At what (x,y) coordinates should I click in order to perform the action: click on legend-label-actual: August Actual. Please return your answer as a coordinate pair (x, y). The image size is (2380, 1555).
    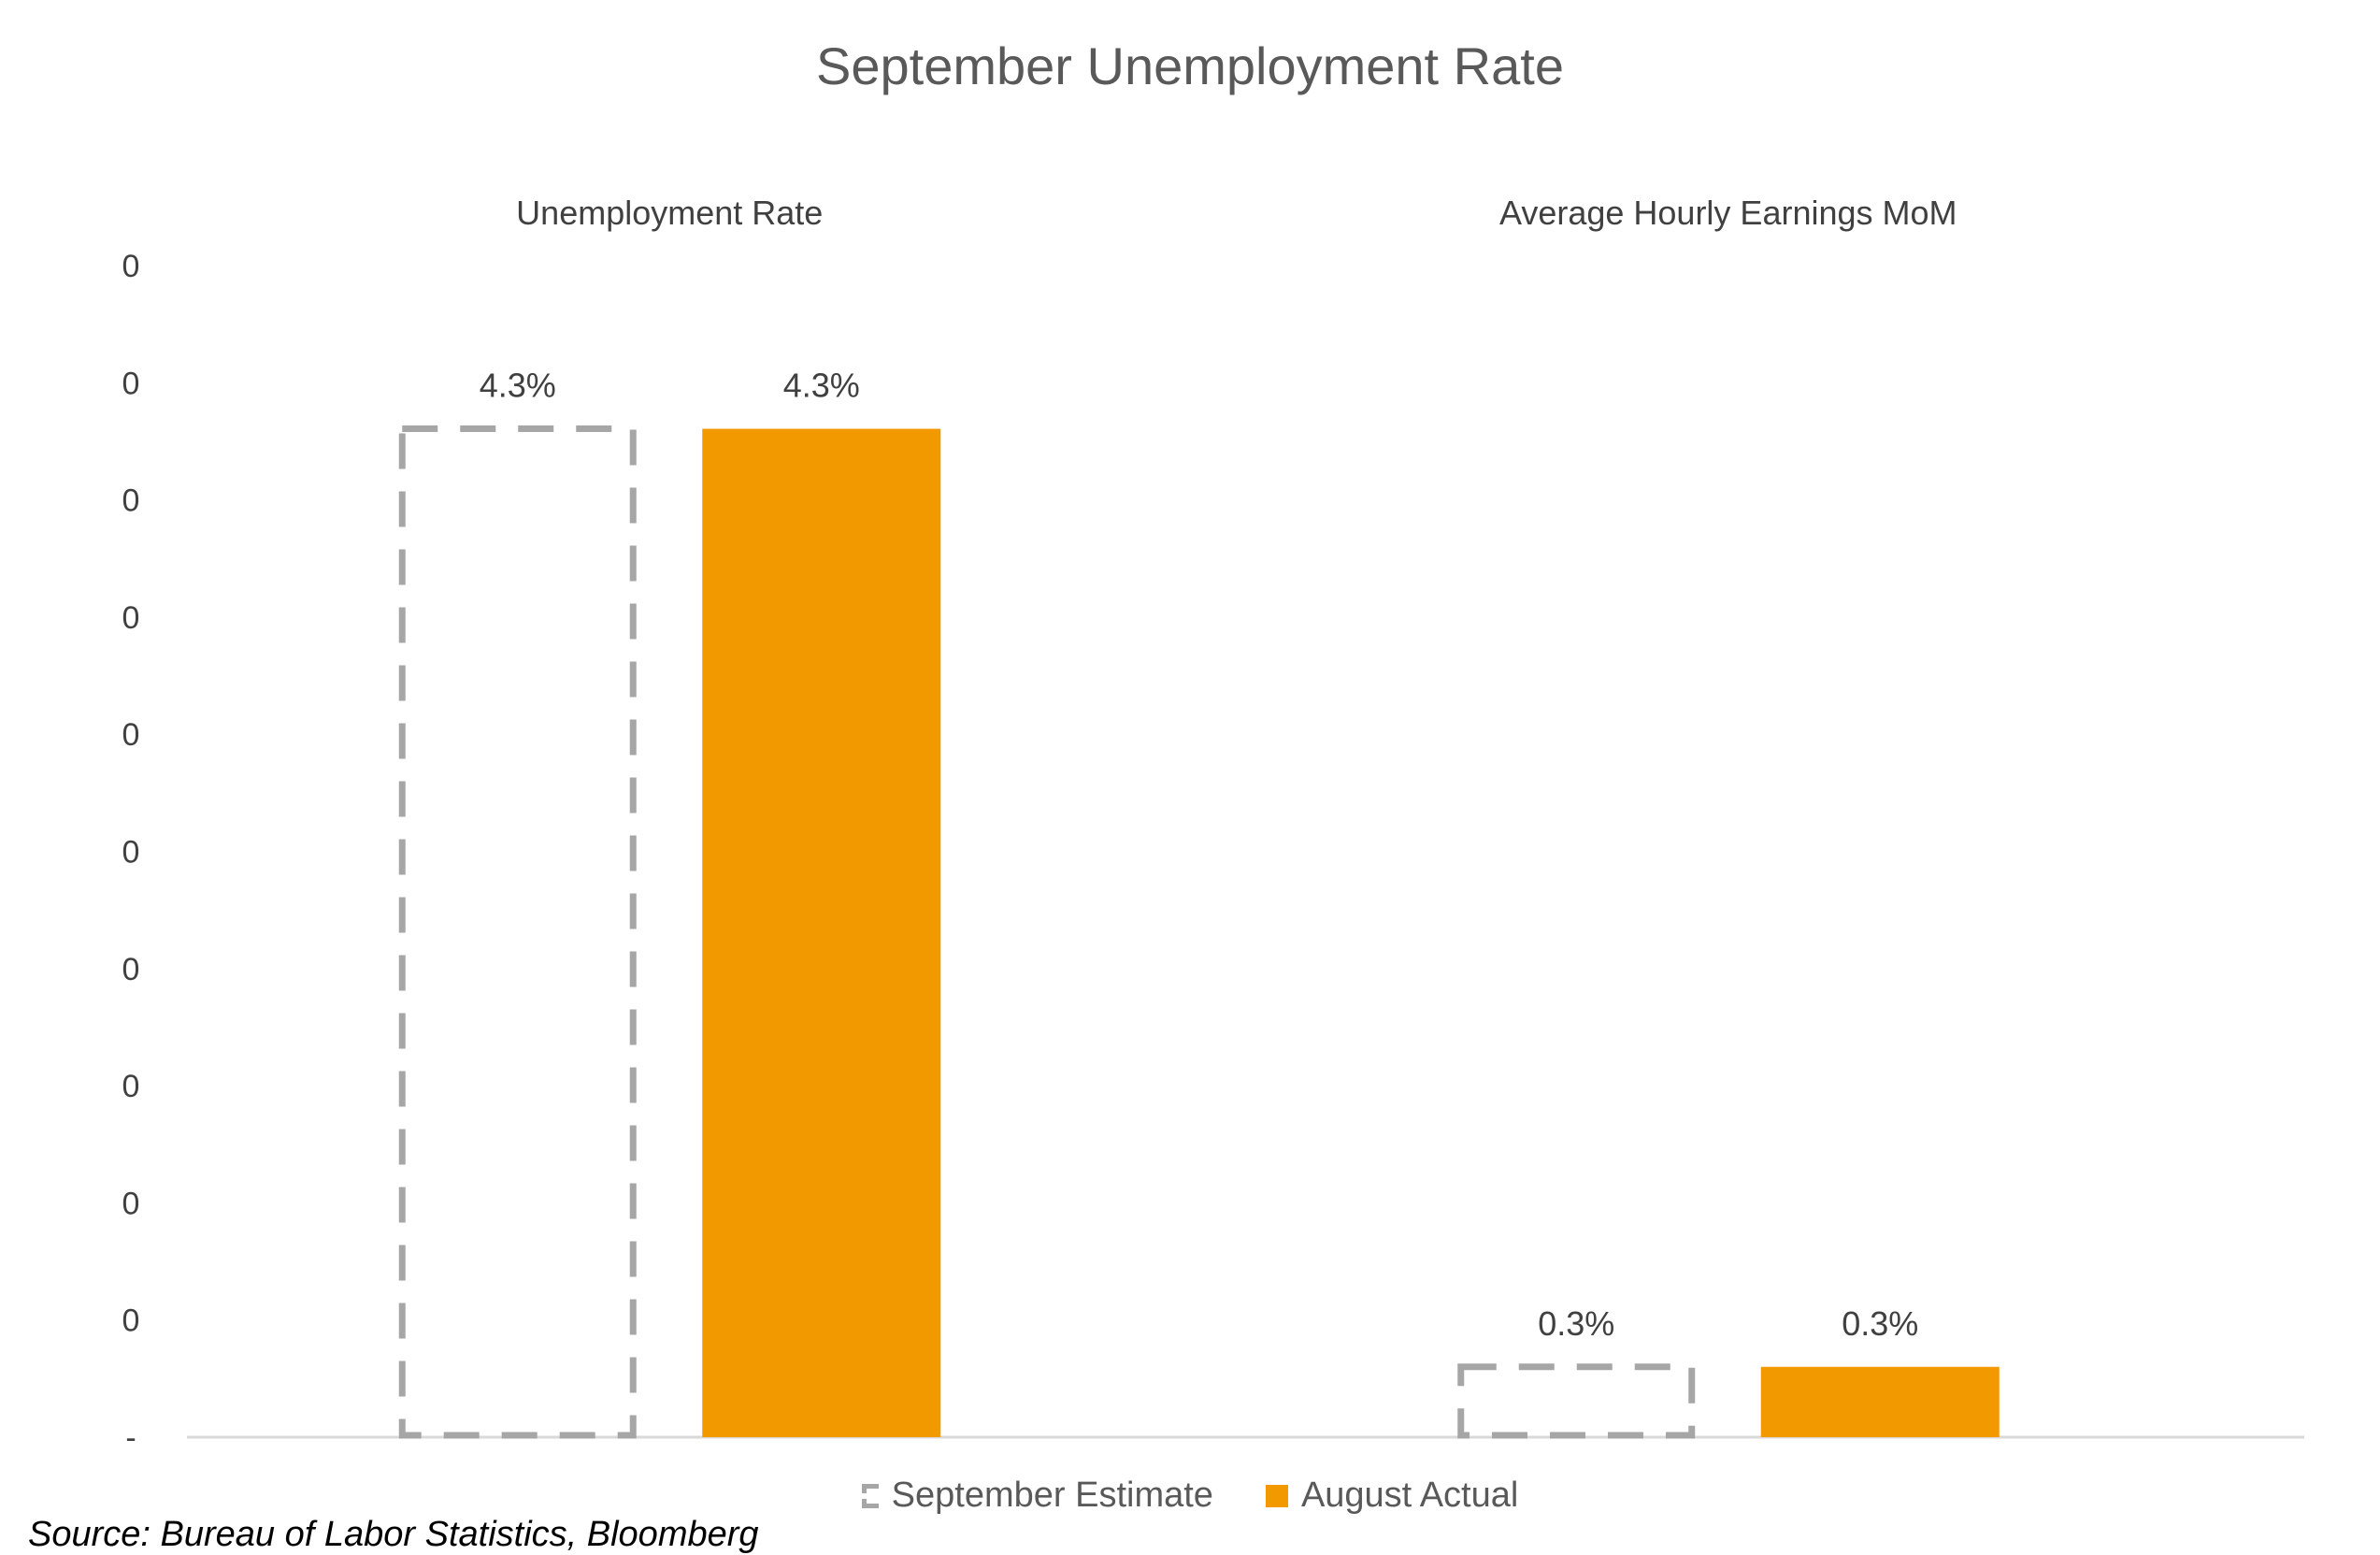
    Looking at the image, I should click on (1409, 1495).